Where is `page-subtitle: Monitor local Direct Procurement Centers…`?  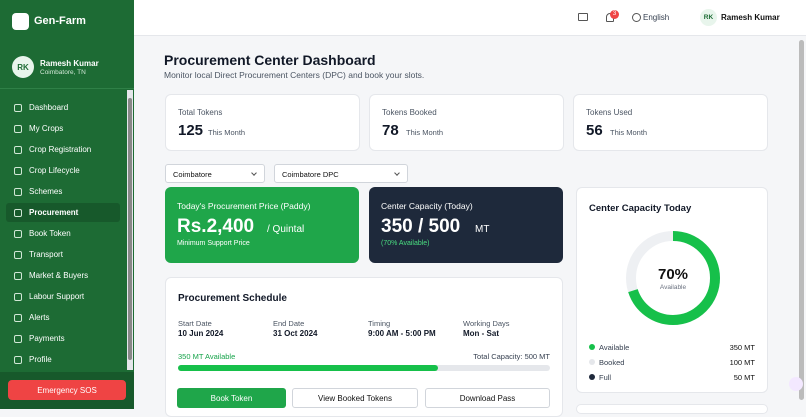 page-subtitle: Monitor local Direct Procurement Centers… is located at coordinates (294, 75).